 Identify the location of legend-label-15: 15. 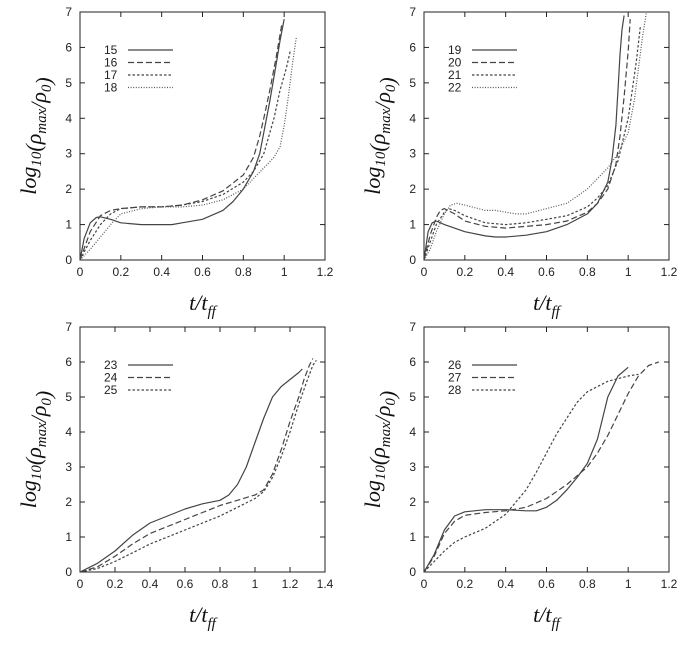
(111, 50).